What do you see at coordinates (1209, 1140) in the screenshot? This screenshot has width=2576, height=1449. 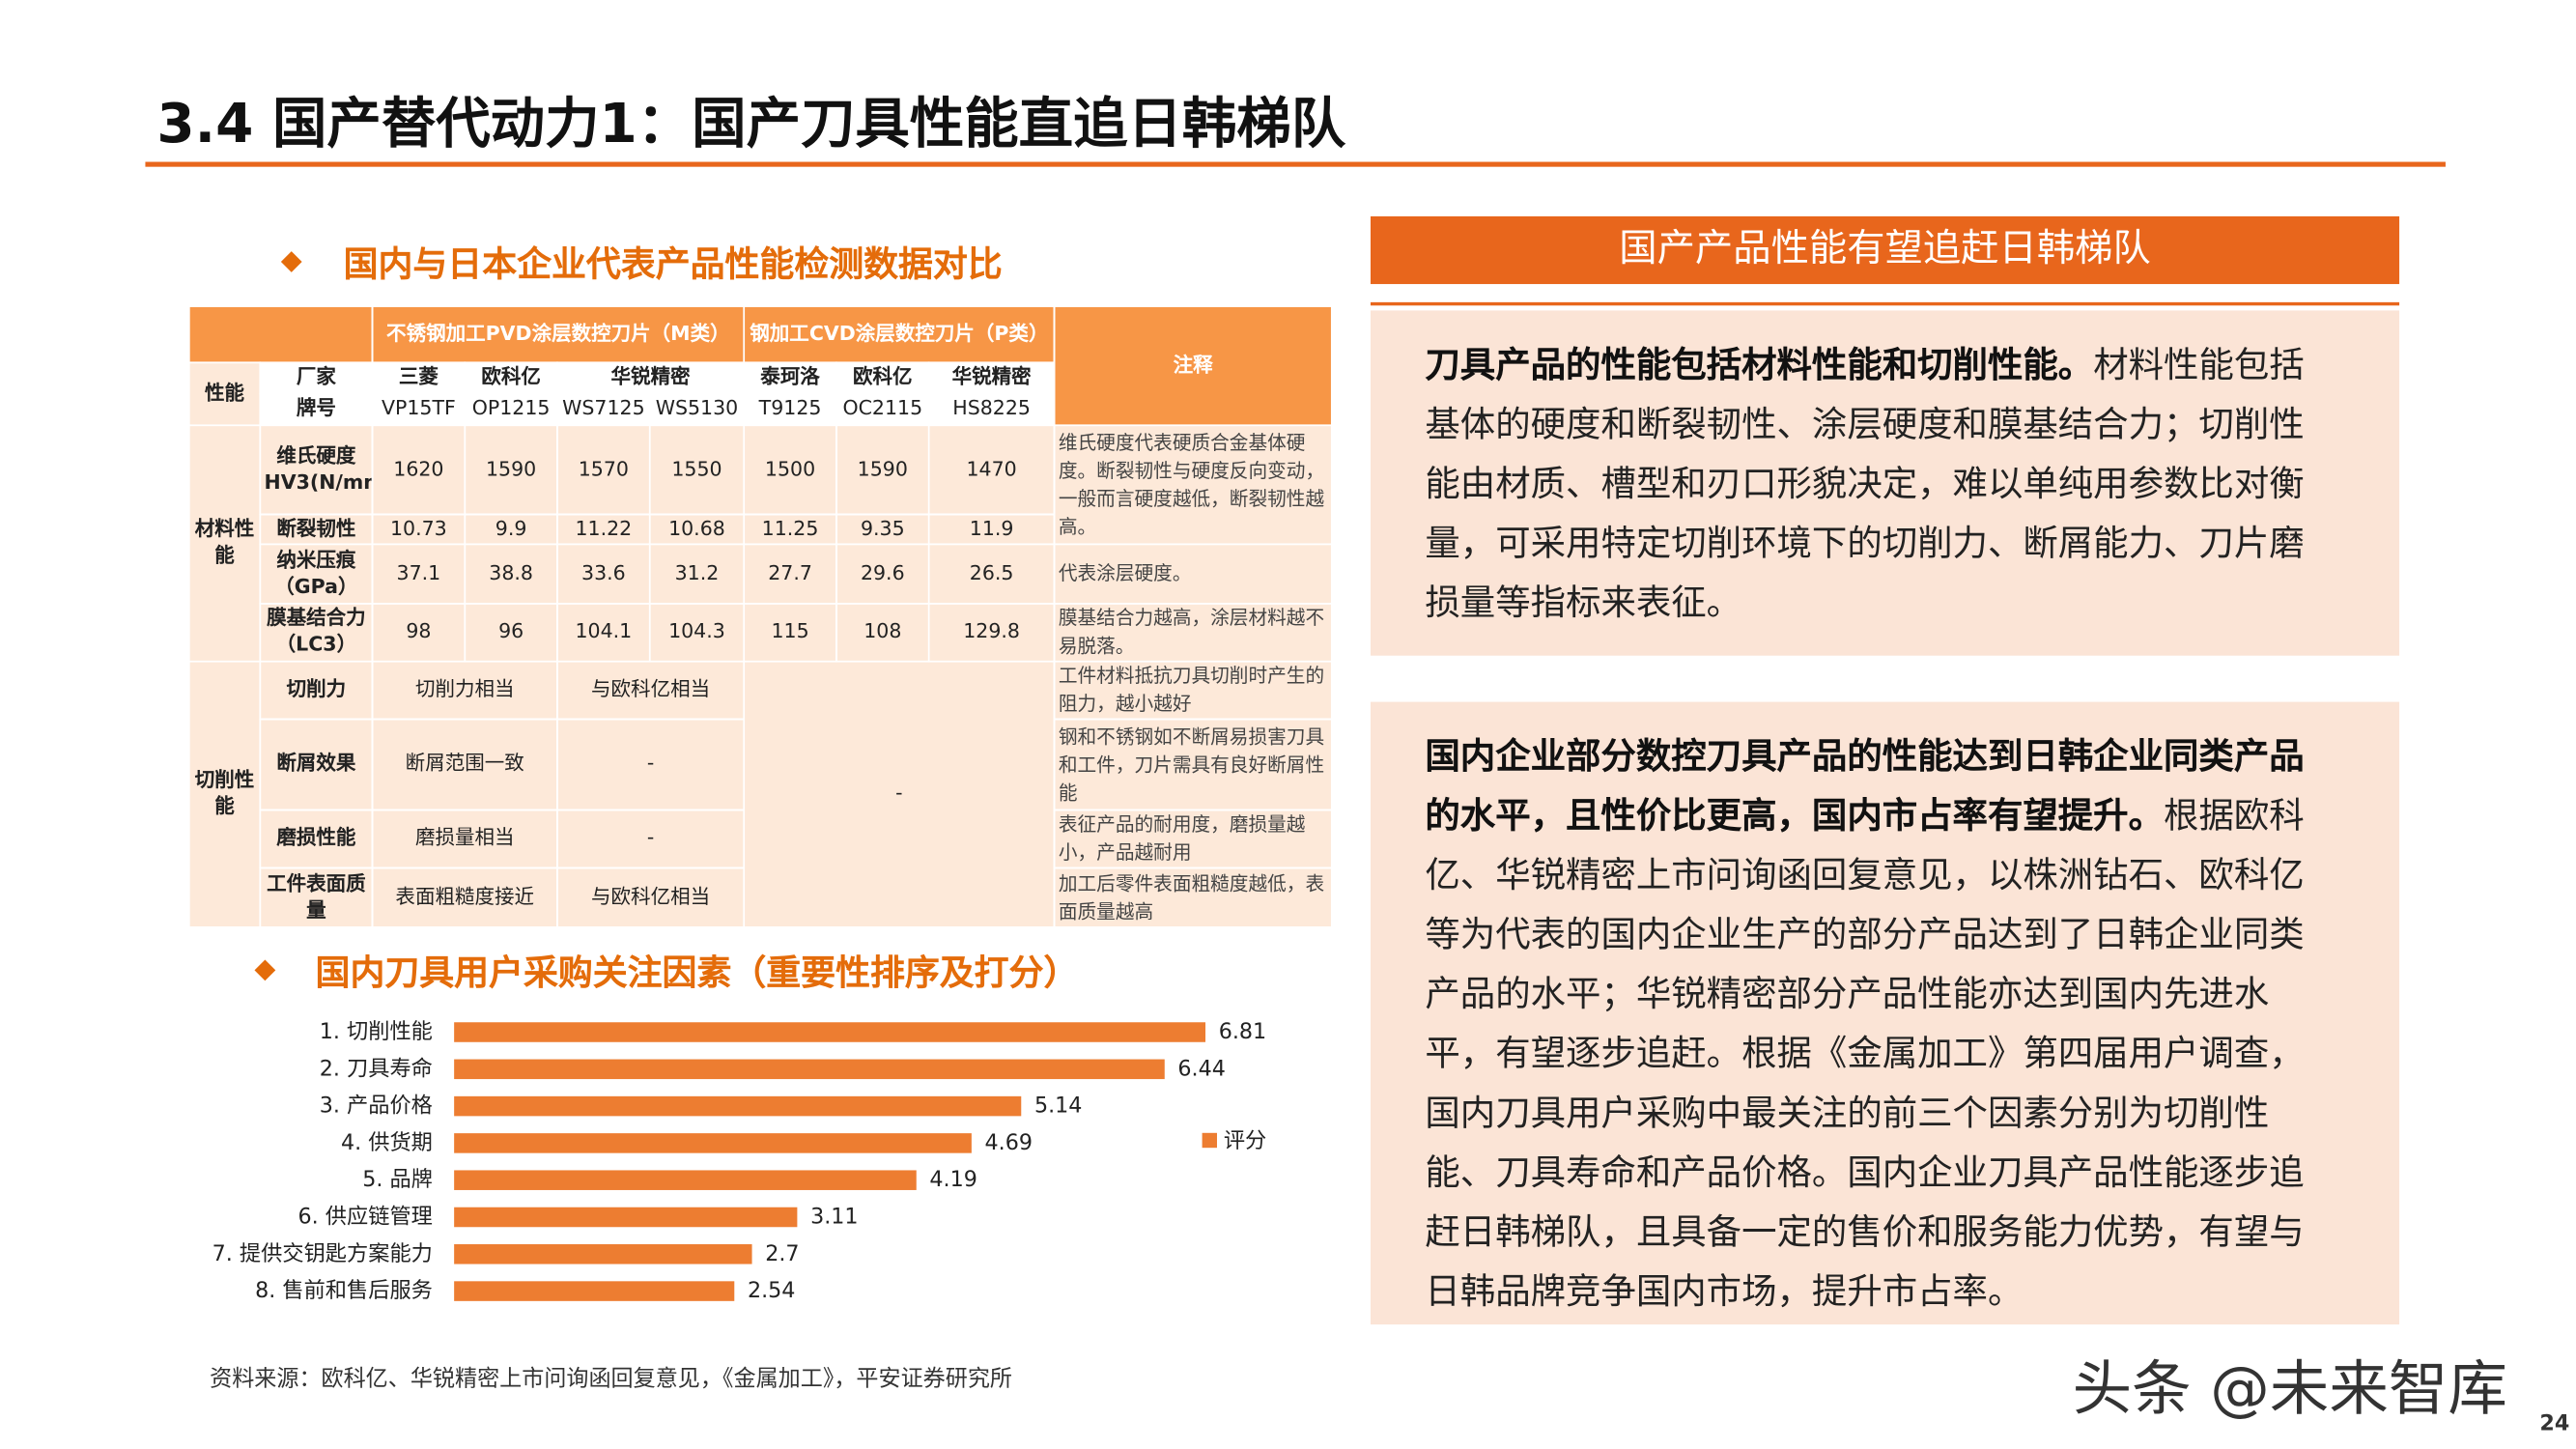 I see `legend-swatch` at bounding box center [1209, 1140].